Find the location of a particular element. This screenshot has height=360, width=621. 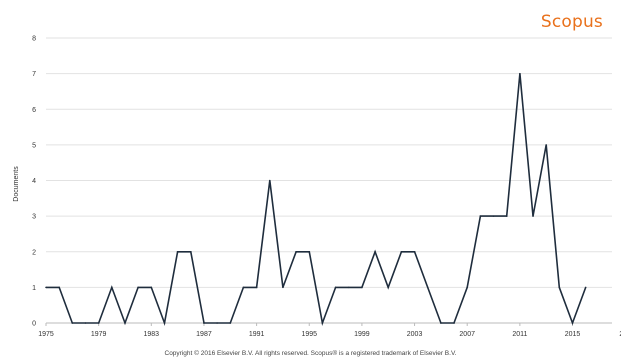

data-point-2015 is located at coordinates (572, 323).